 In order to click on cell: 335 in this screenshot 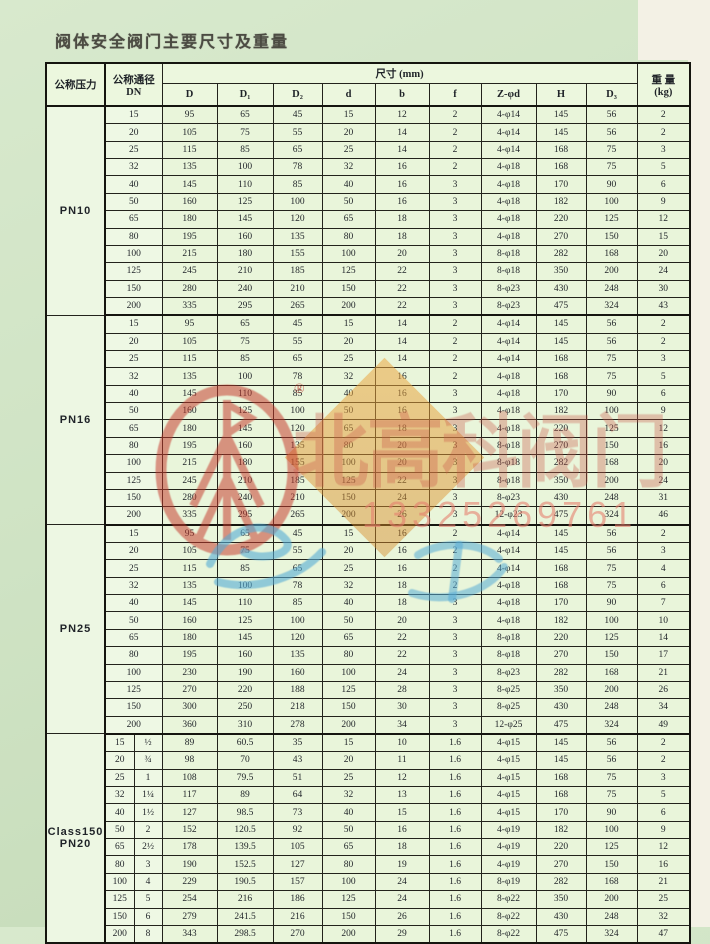, I will do `click(189, 306)`.